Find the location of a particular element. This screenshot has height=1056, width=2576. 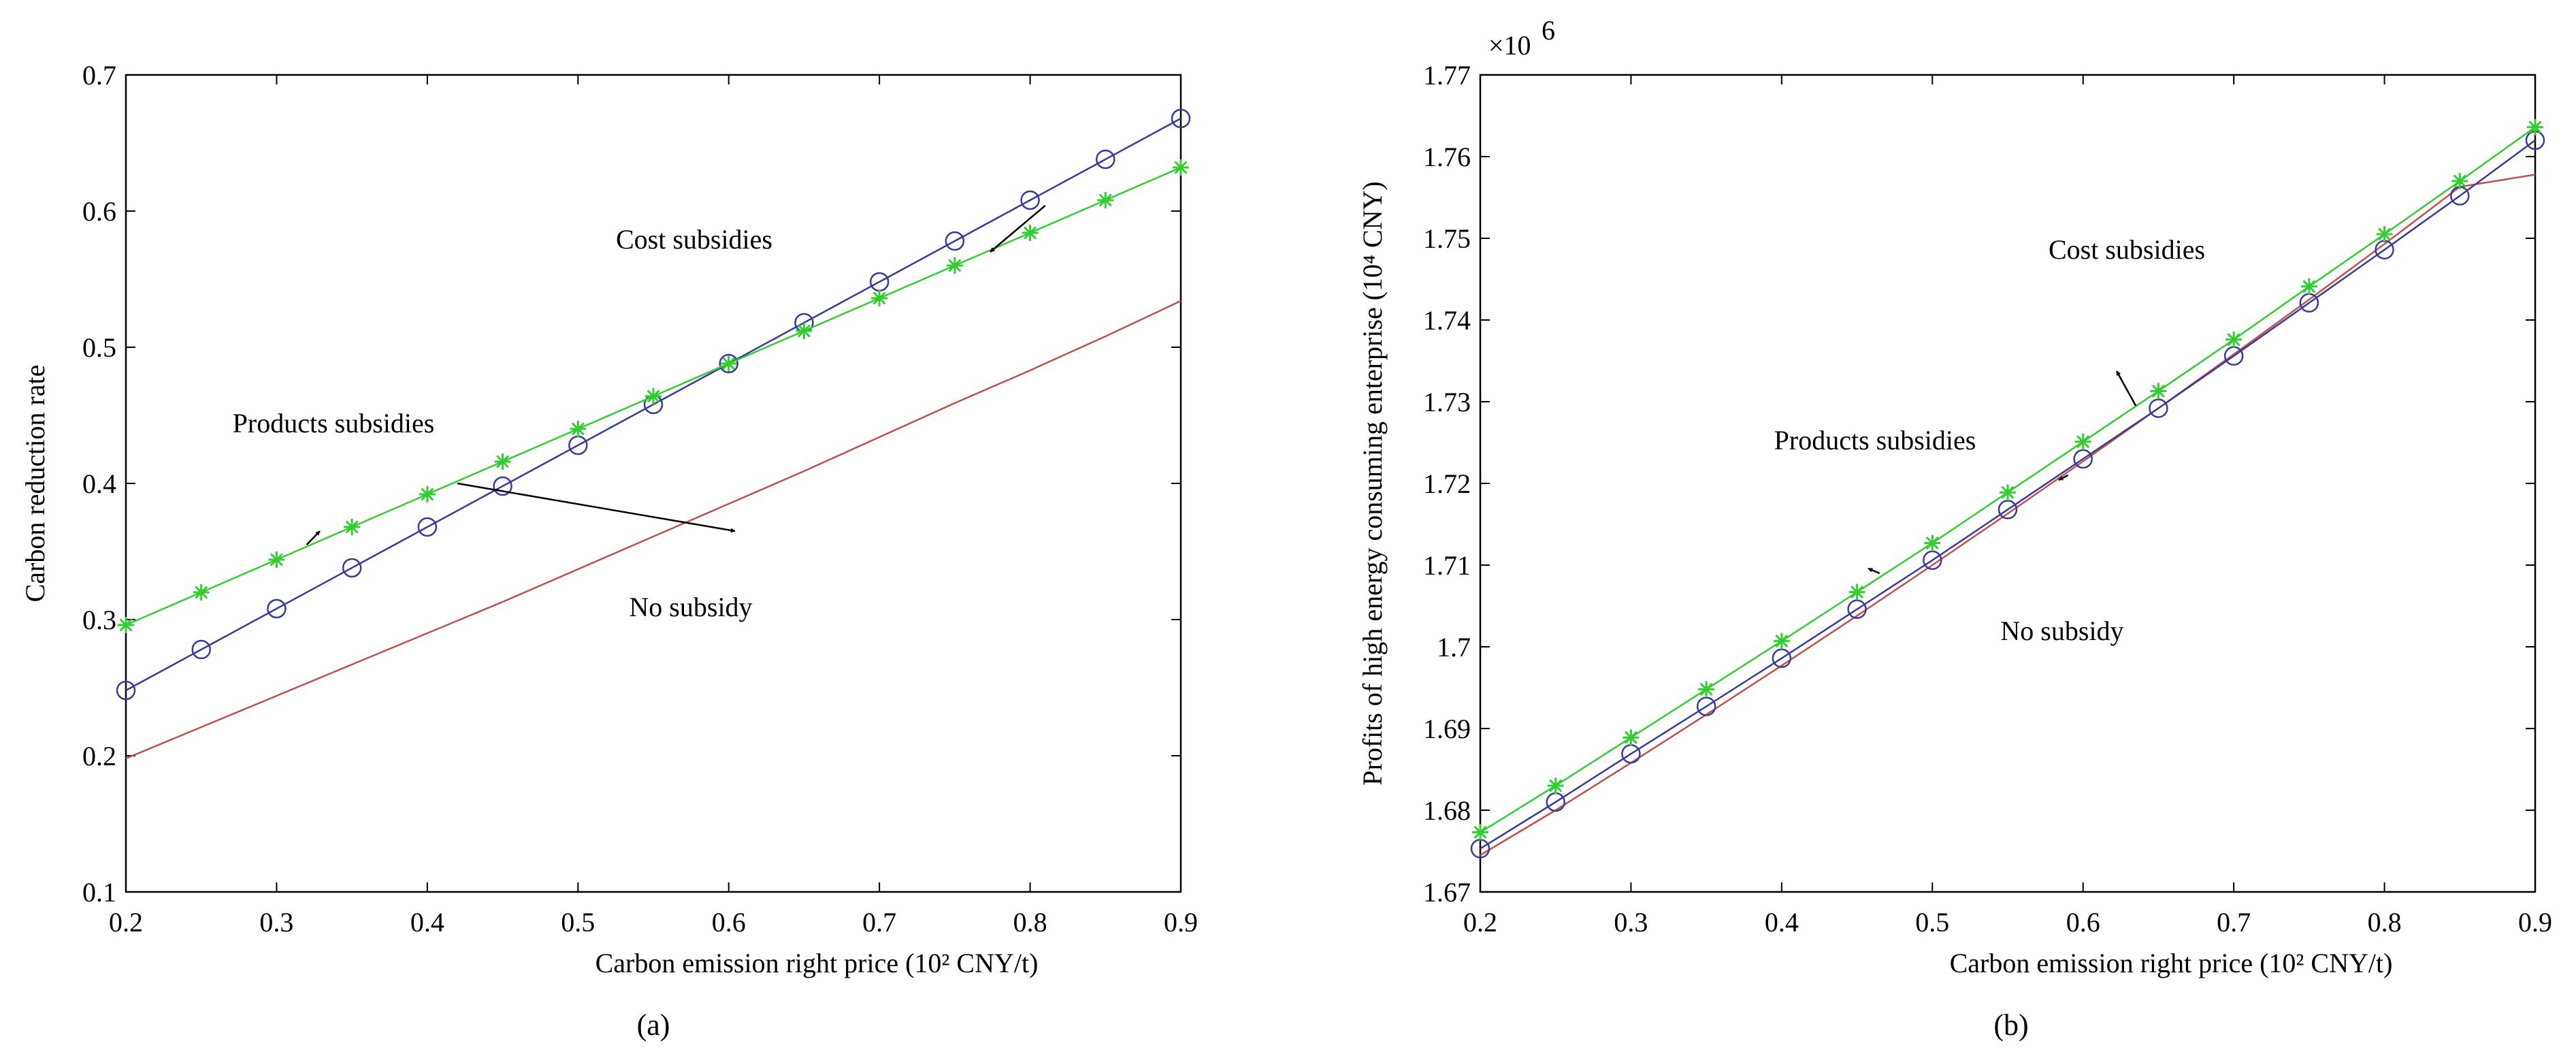

x-tick-label: 0.3 is located at coordinates (276, 922).